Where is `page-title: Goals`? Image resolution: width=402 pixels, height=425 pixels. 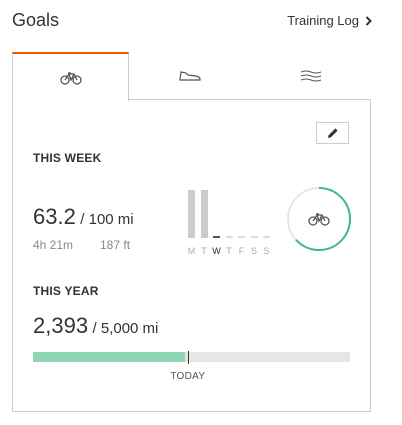
page-title: Goals is located at coordinates (36, 20).